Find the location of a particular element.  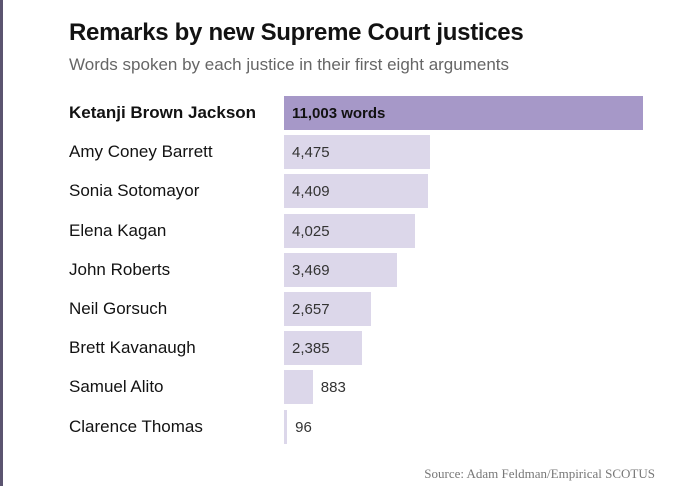

data-label: 883 is located at coordinates (333, 388).